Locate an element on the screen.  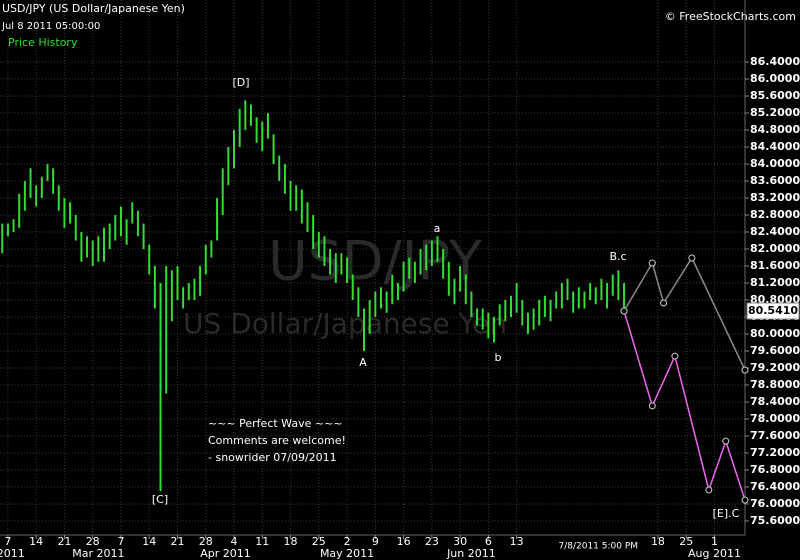
annotation: ~~~ Perfect Wave ~~~ is located at coordinates (275, 423).